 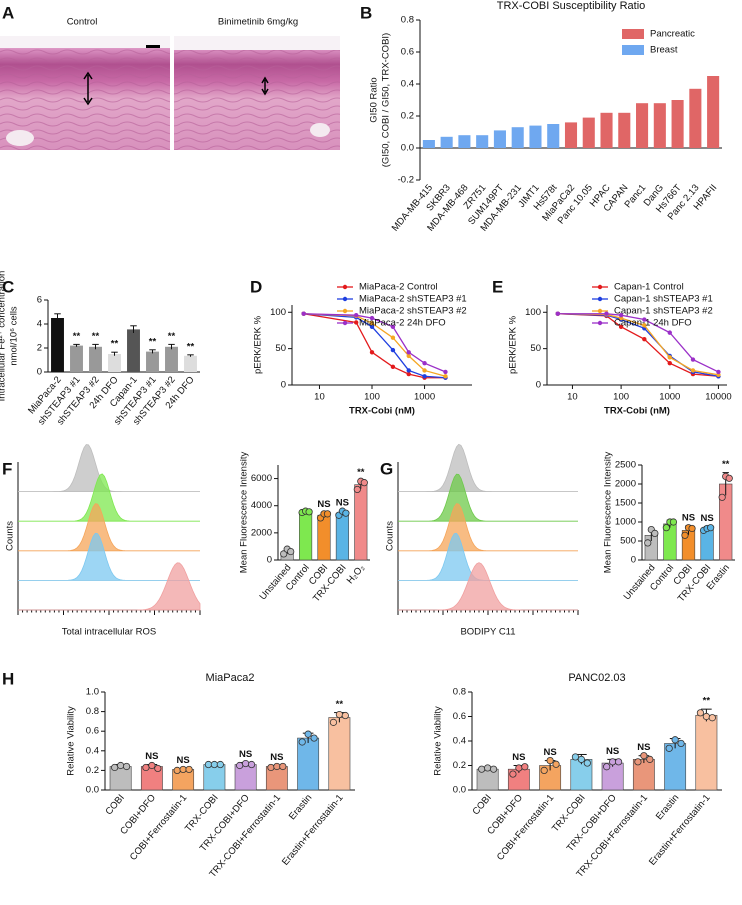 I want to click on panel-letter: G, so click(x=386, y=468).